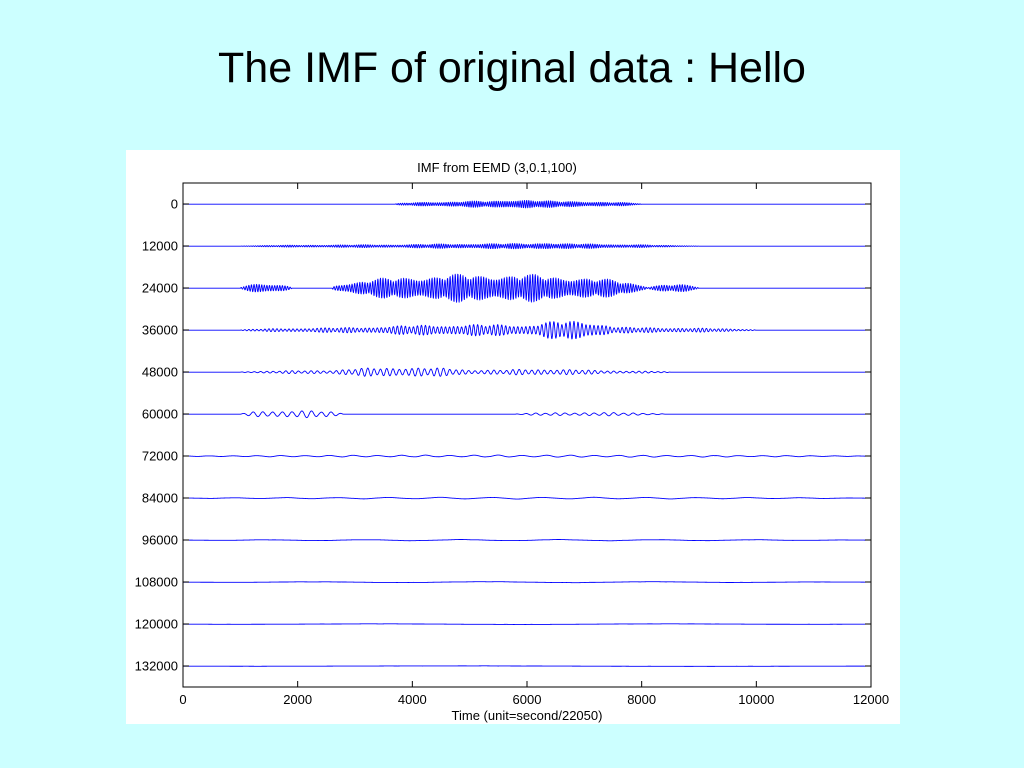 This screenshot has height=768, width=1024. I want to click on y-tick-label: 0, so click(174, 204).